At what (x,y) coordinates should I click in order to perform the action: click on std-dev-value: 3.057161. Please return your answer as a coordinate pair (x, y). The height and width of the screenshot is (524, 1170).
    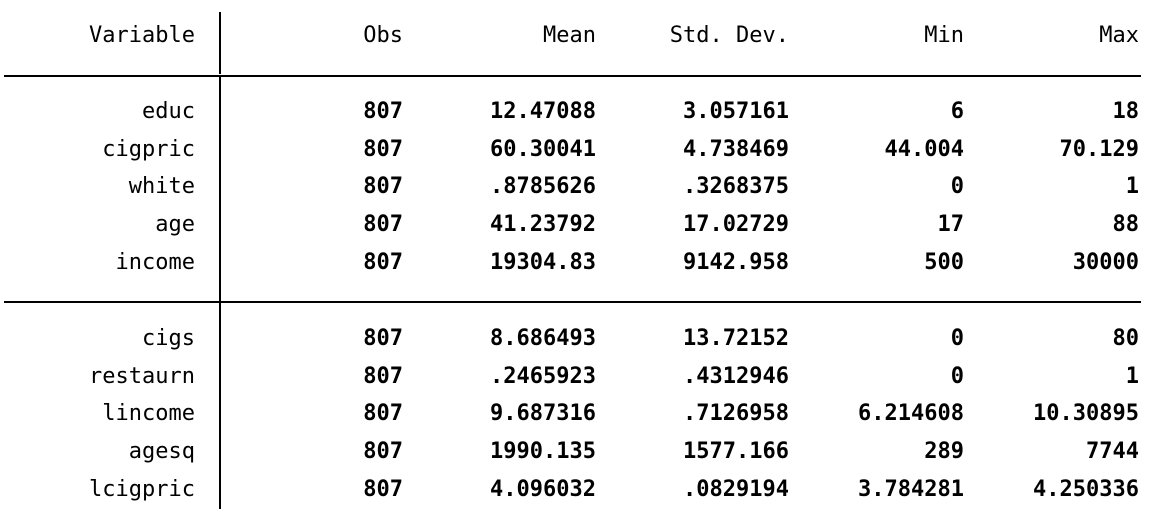
    Looking at the image, I should click on (736, 111).